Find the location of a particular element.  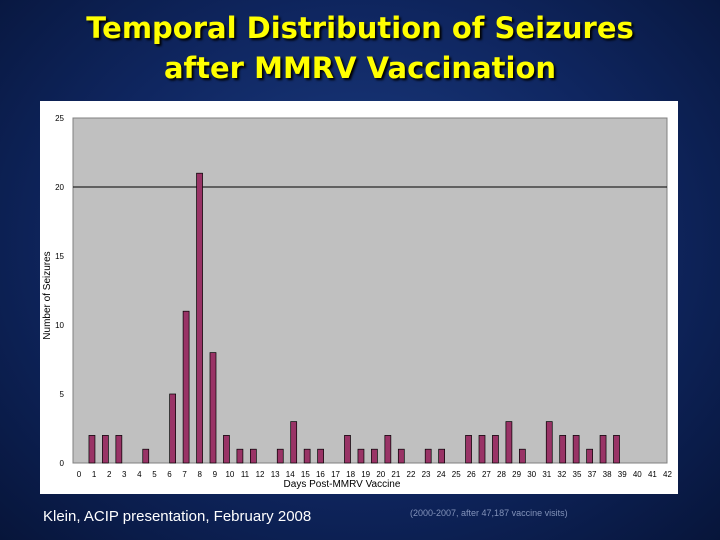

x-tick-label: 39 is located at coordinates (622, 474).